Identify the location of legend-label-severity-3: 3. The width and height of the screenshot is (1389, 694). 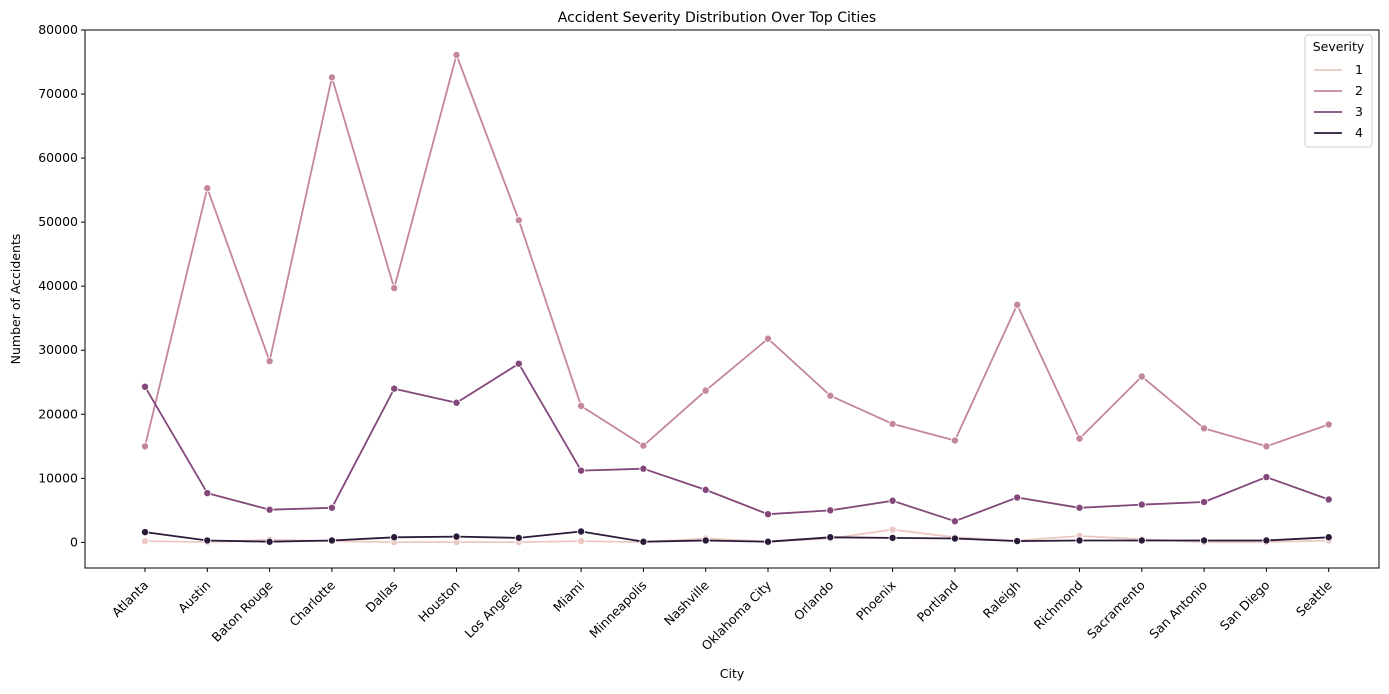
(1359, 111).